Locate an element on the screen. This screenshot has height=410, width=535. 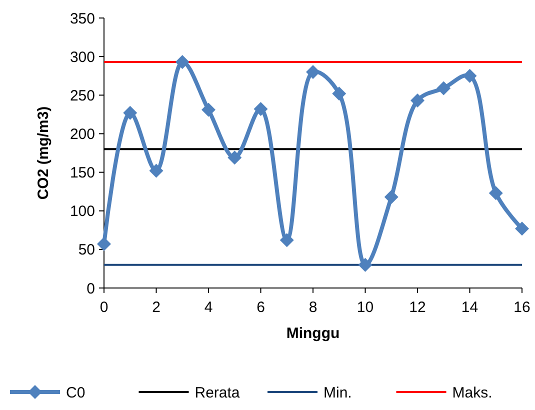
legend-label: C0 is located at coordinates (76, 393).